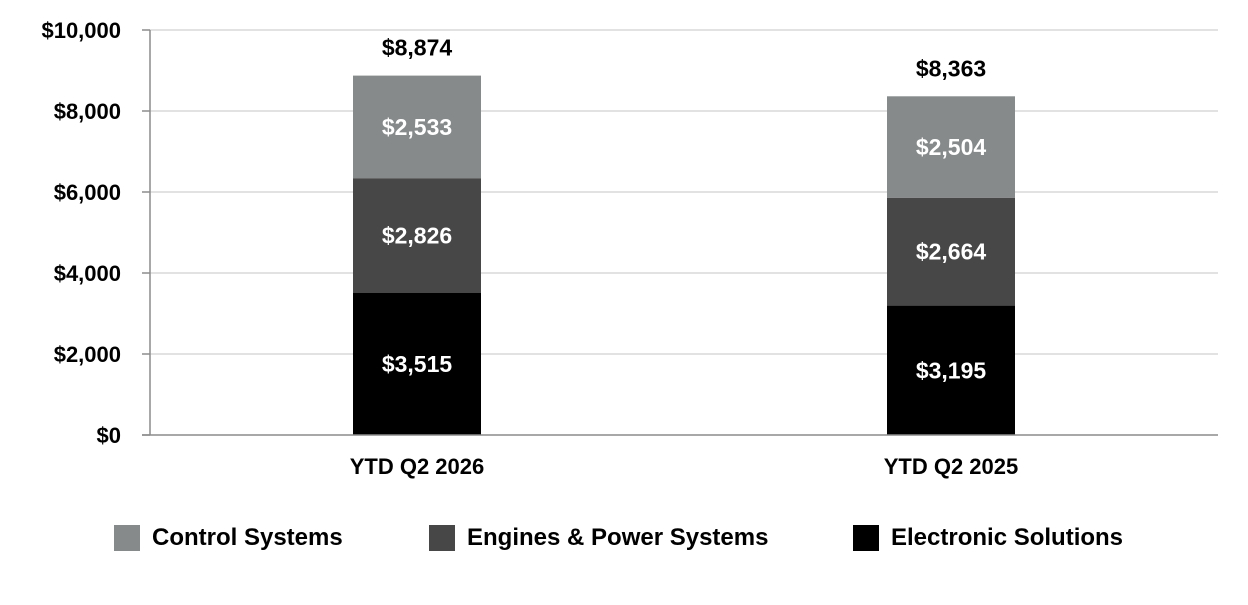 The height and width of the screenshot is (605, 1248). What do you see at coordinates (247, 537) in the screenshot?
I see `legend-label-control-systems: Control Systems` at bounding box center [247, 537].